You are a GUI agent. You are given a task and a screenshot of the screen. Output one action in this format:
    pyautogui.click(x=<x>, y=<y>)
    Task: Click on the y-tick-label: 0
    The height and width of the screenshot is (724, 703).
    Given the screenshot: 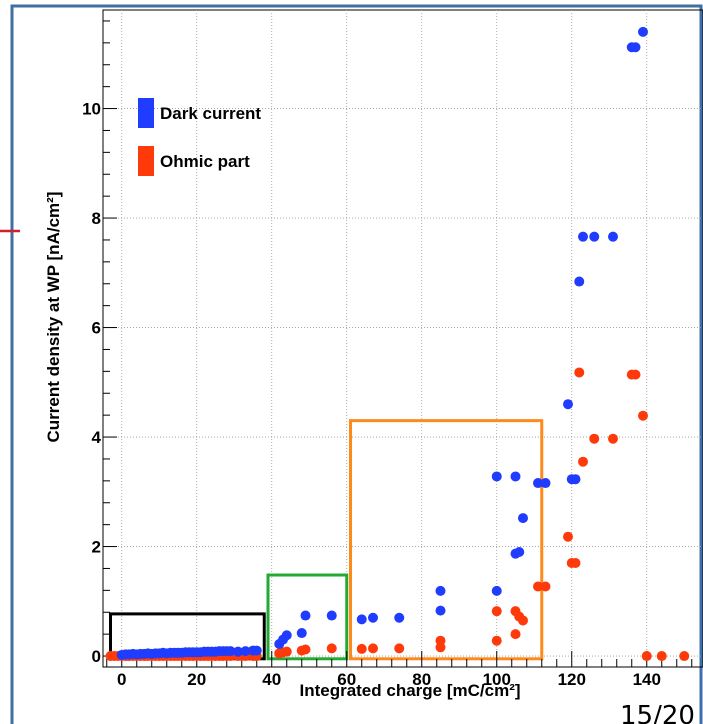 What is the action you would take?
    pyautogui.click(x=96, y=656)
    